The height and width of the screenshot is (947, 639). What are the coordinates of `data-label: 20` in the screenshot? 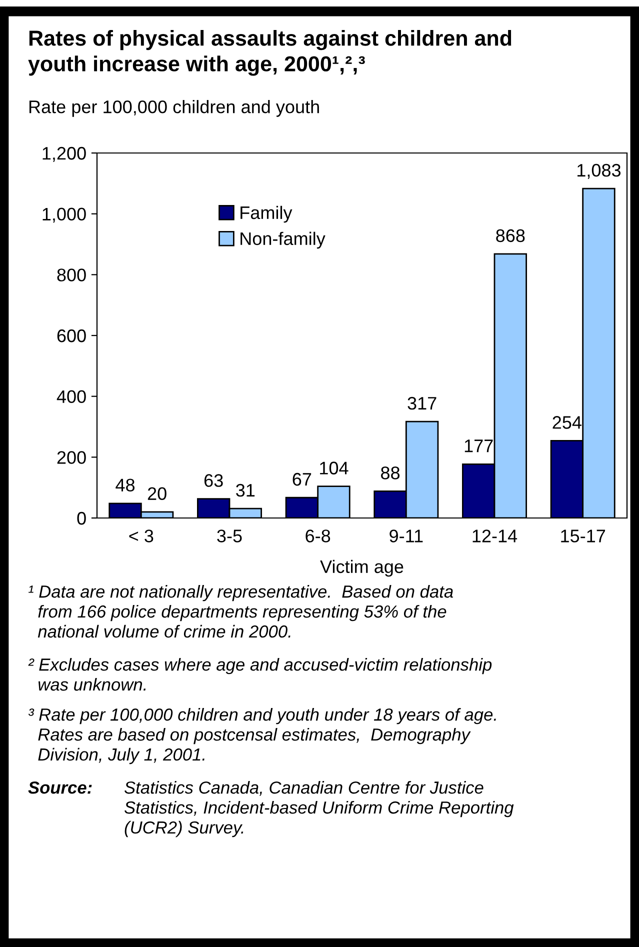 It's located at (157, 493).